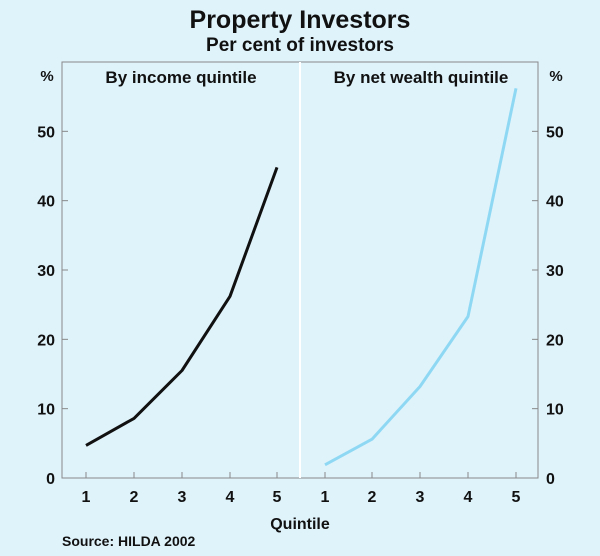  What do you see at coordinates (46, 340) in the screenshot?
I see `y-tick-label-left: 20` at bounding box center [46, 340].